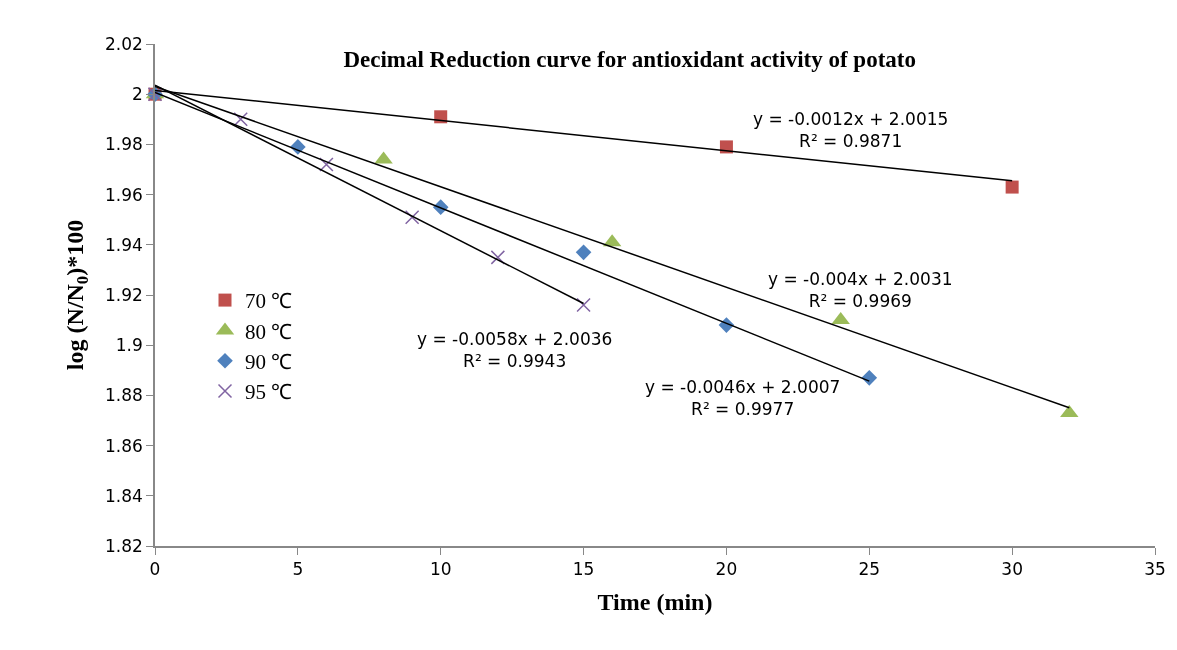  I want to click on legend-label: 95 ℃, so click(269, 392).